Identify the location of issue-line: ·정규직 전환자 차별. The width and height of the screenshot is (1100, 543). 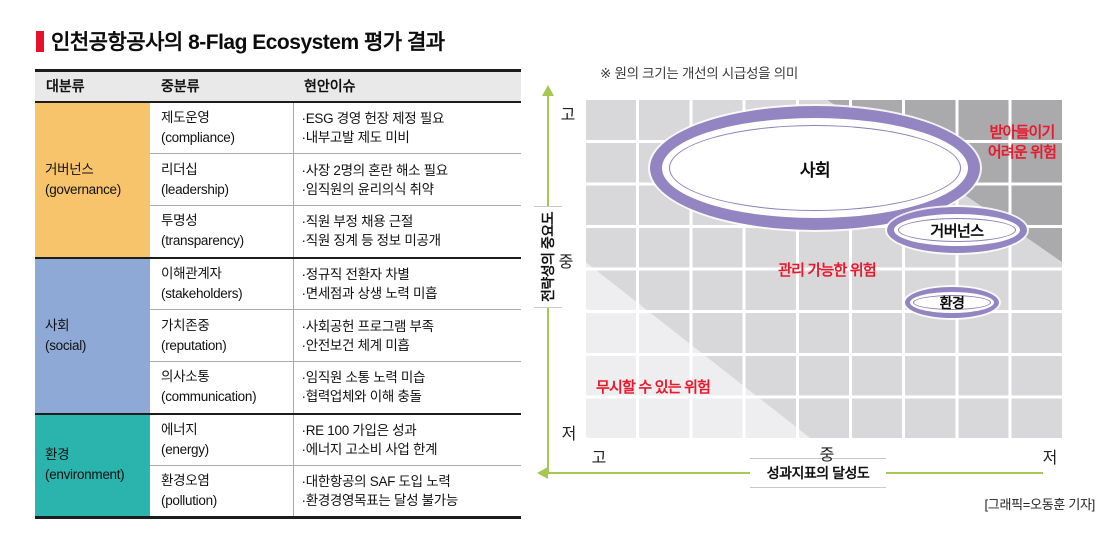
(355, 274).